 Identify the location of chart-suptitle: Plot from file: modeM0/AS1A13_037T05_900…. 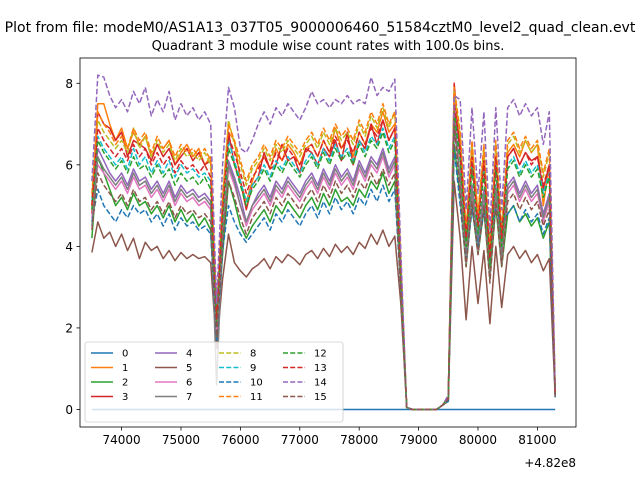
(320, 28).